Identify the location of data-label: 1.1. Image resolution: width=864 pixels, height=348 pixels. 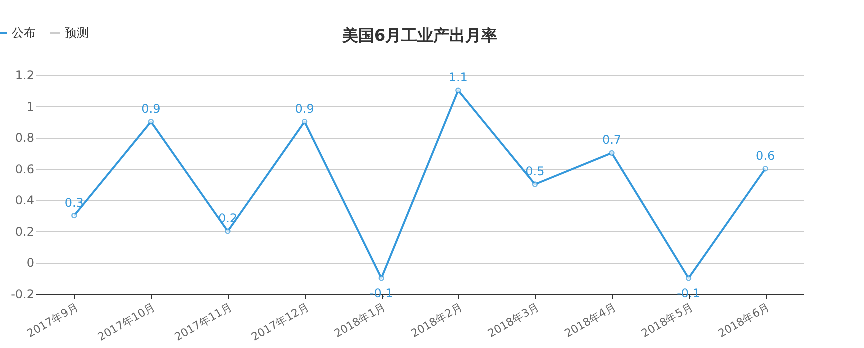
(458, 77).